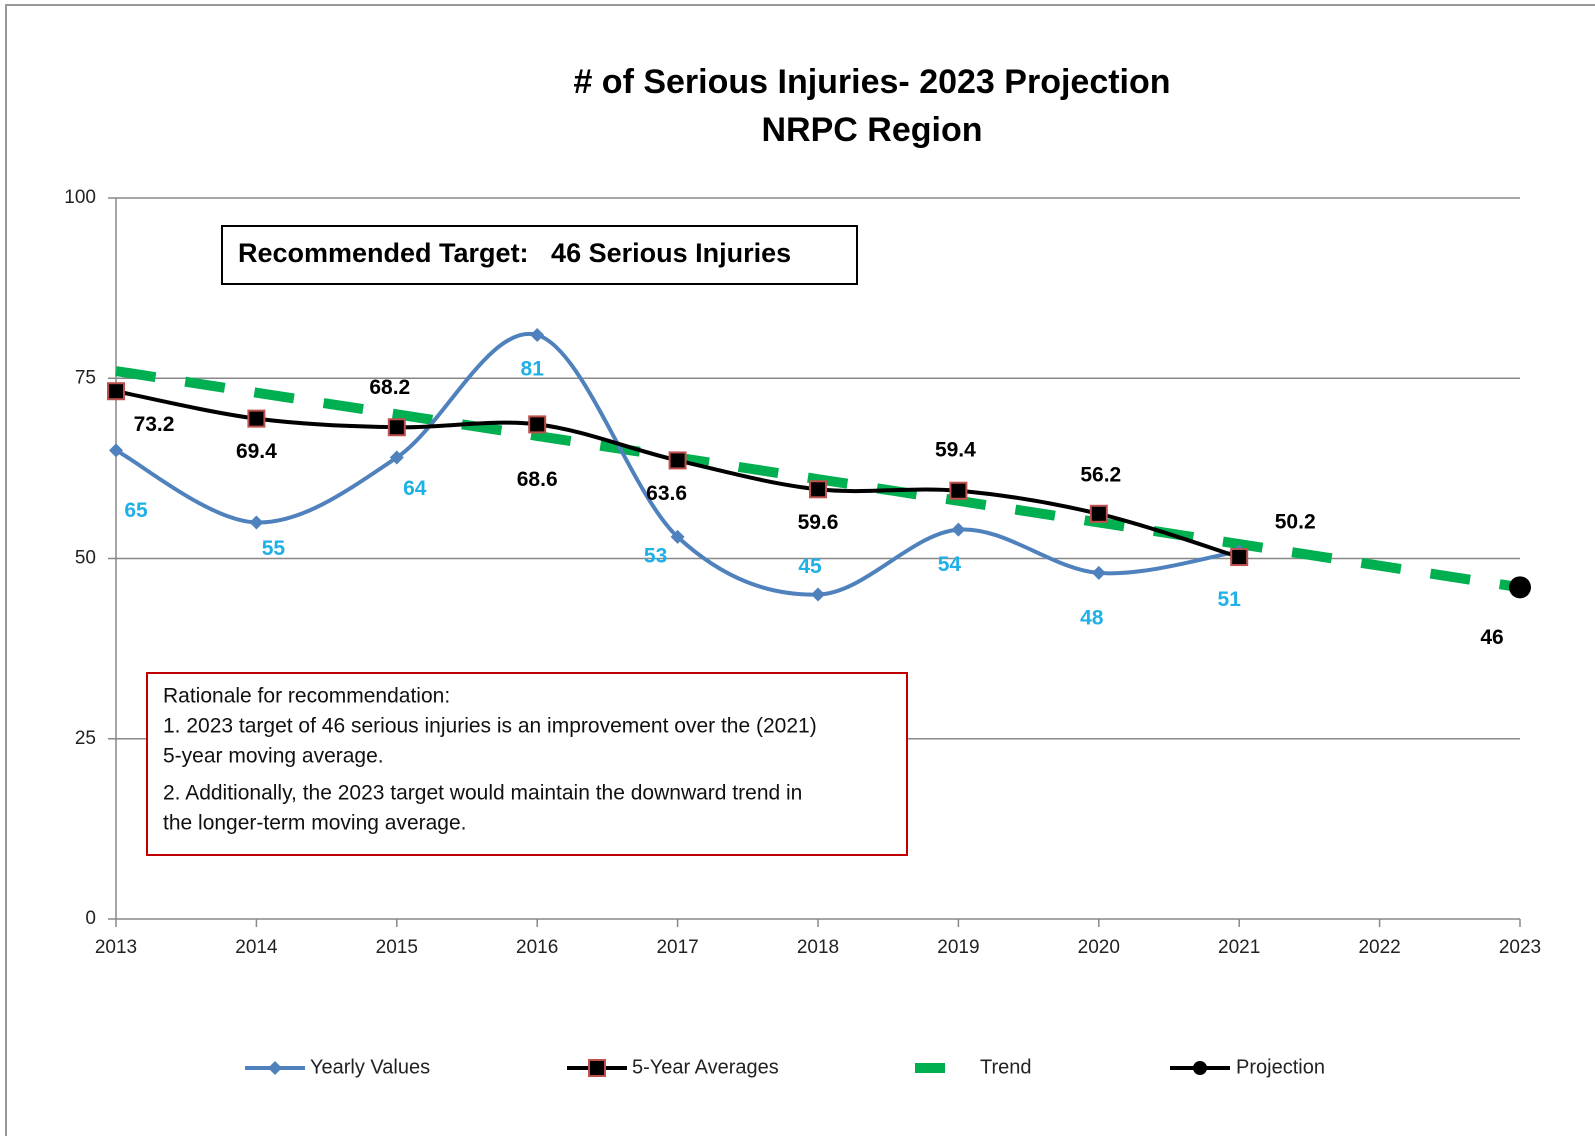 The height and width of the screenshot is (1136, 1595). What do you see at coordinates (256, 451) in the screenshot?
I see `data-label: 69.4` at bounding box center [256, 451].